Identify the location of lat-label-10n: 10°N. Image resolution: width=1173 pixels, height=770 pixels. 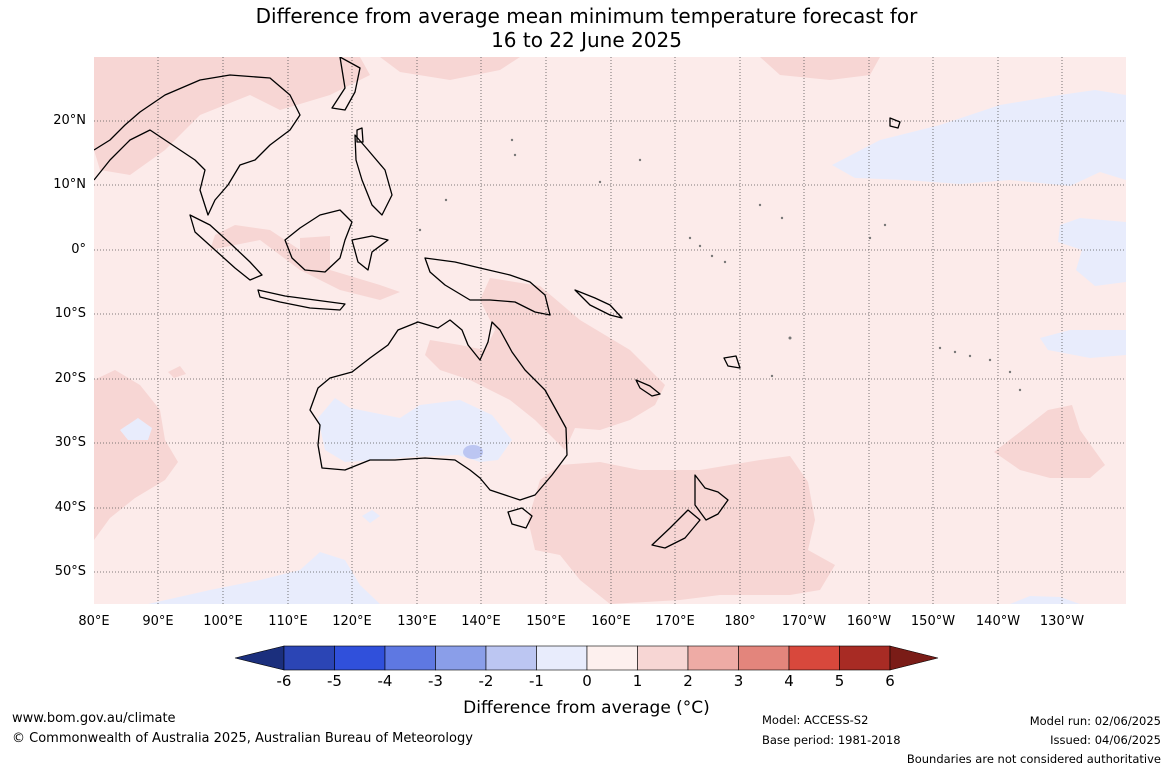
(69, 184).